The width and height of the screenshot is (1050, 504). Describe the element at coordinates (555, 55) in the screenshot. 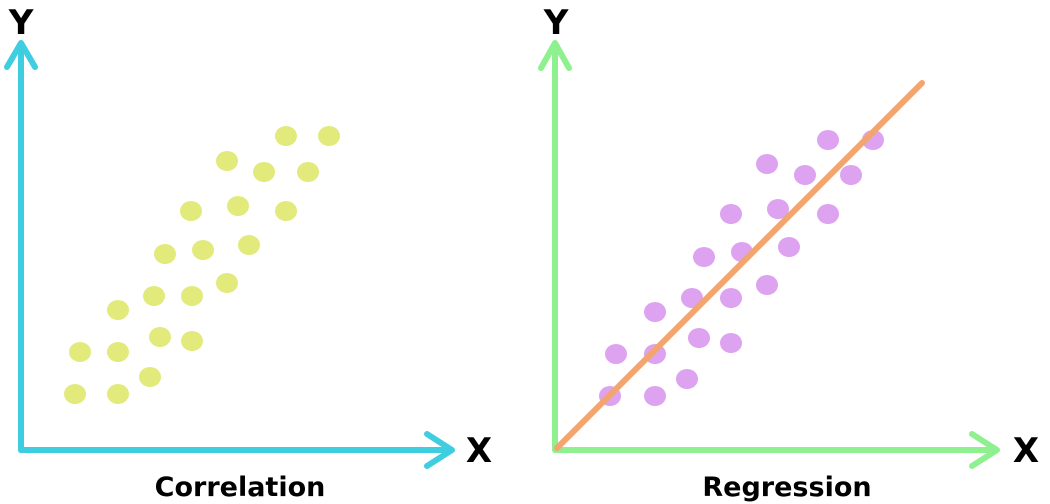

I see `regression-y-arrowhead` at that location.